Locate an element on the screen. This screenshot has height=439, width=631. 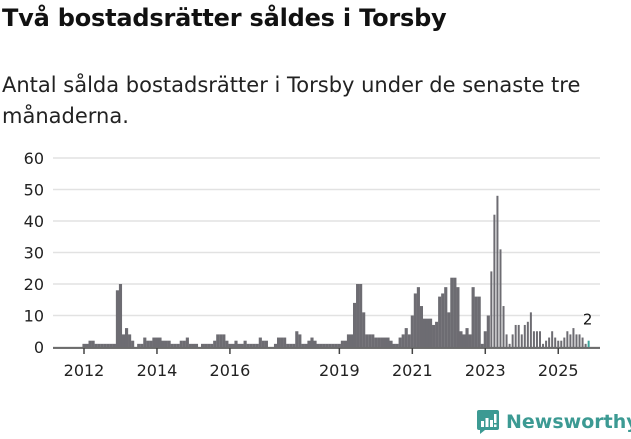
x-tick-label: 2019 is located at coordinates (339, 370).